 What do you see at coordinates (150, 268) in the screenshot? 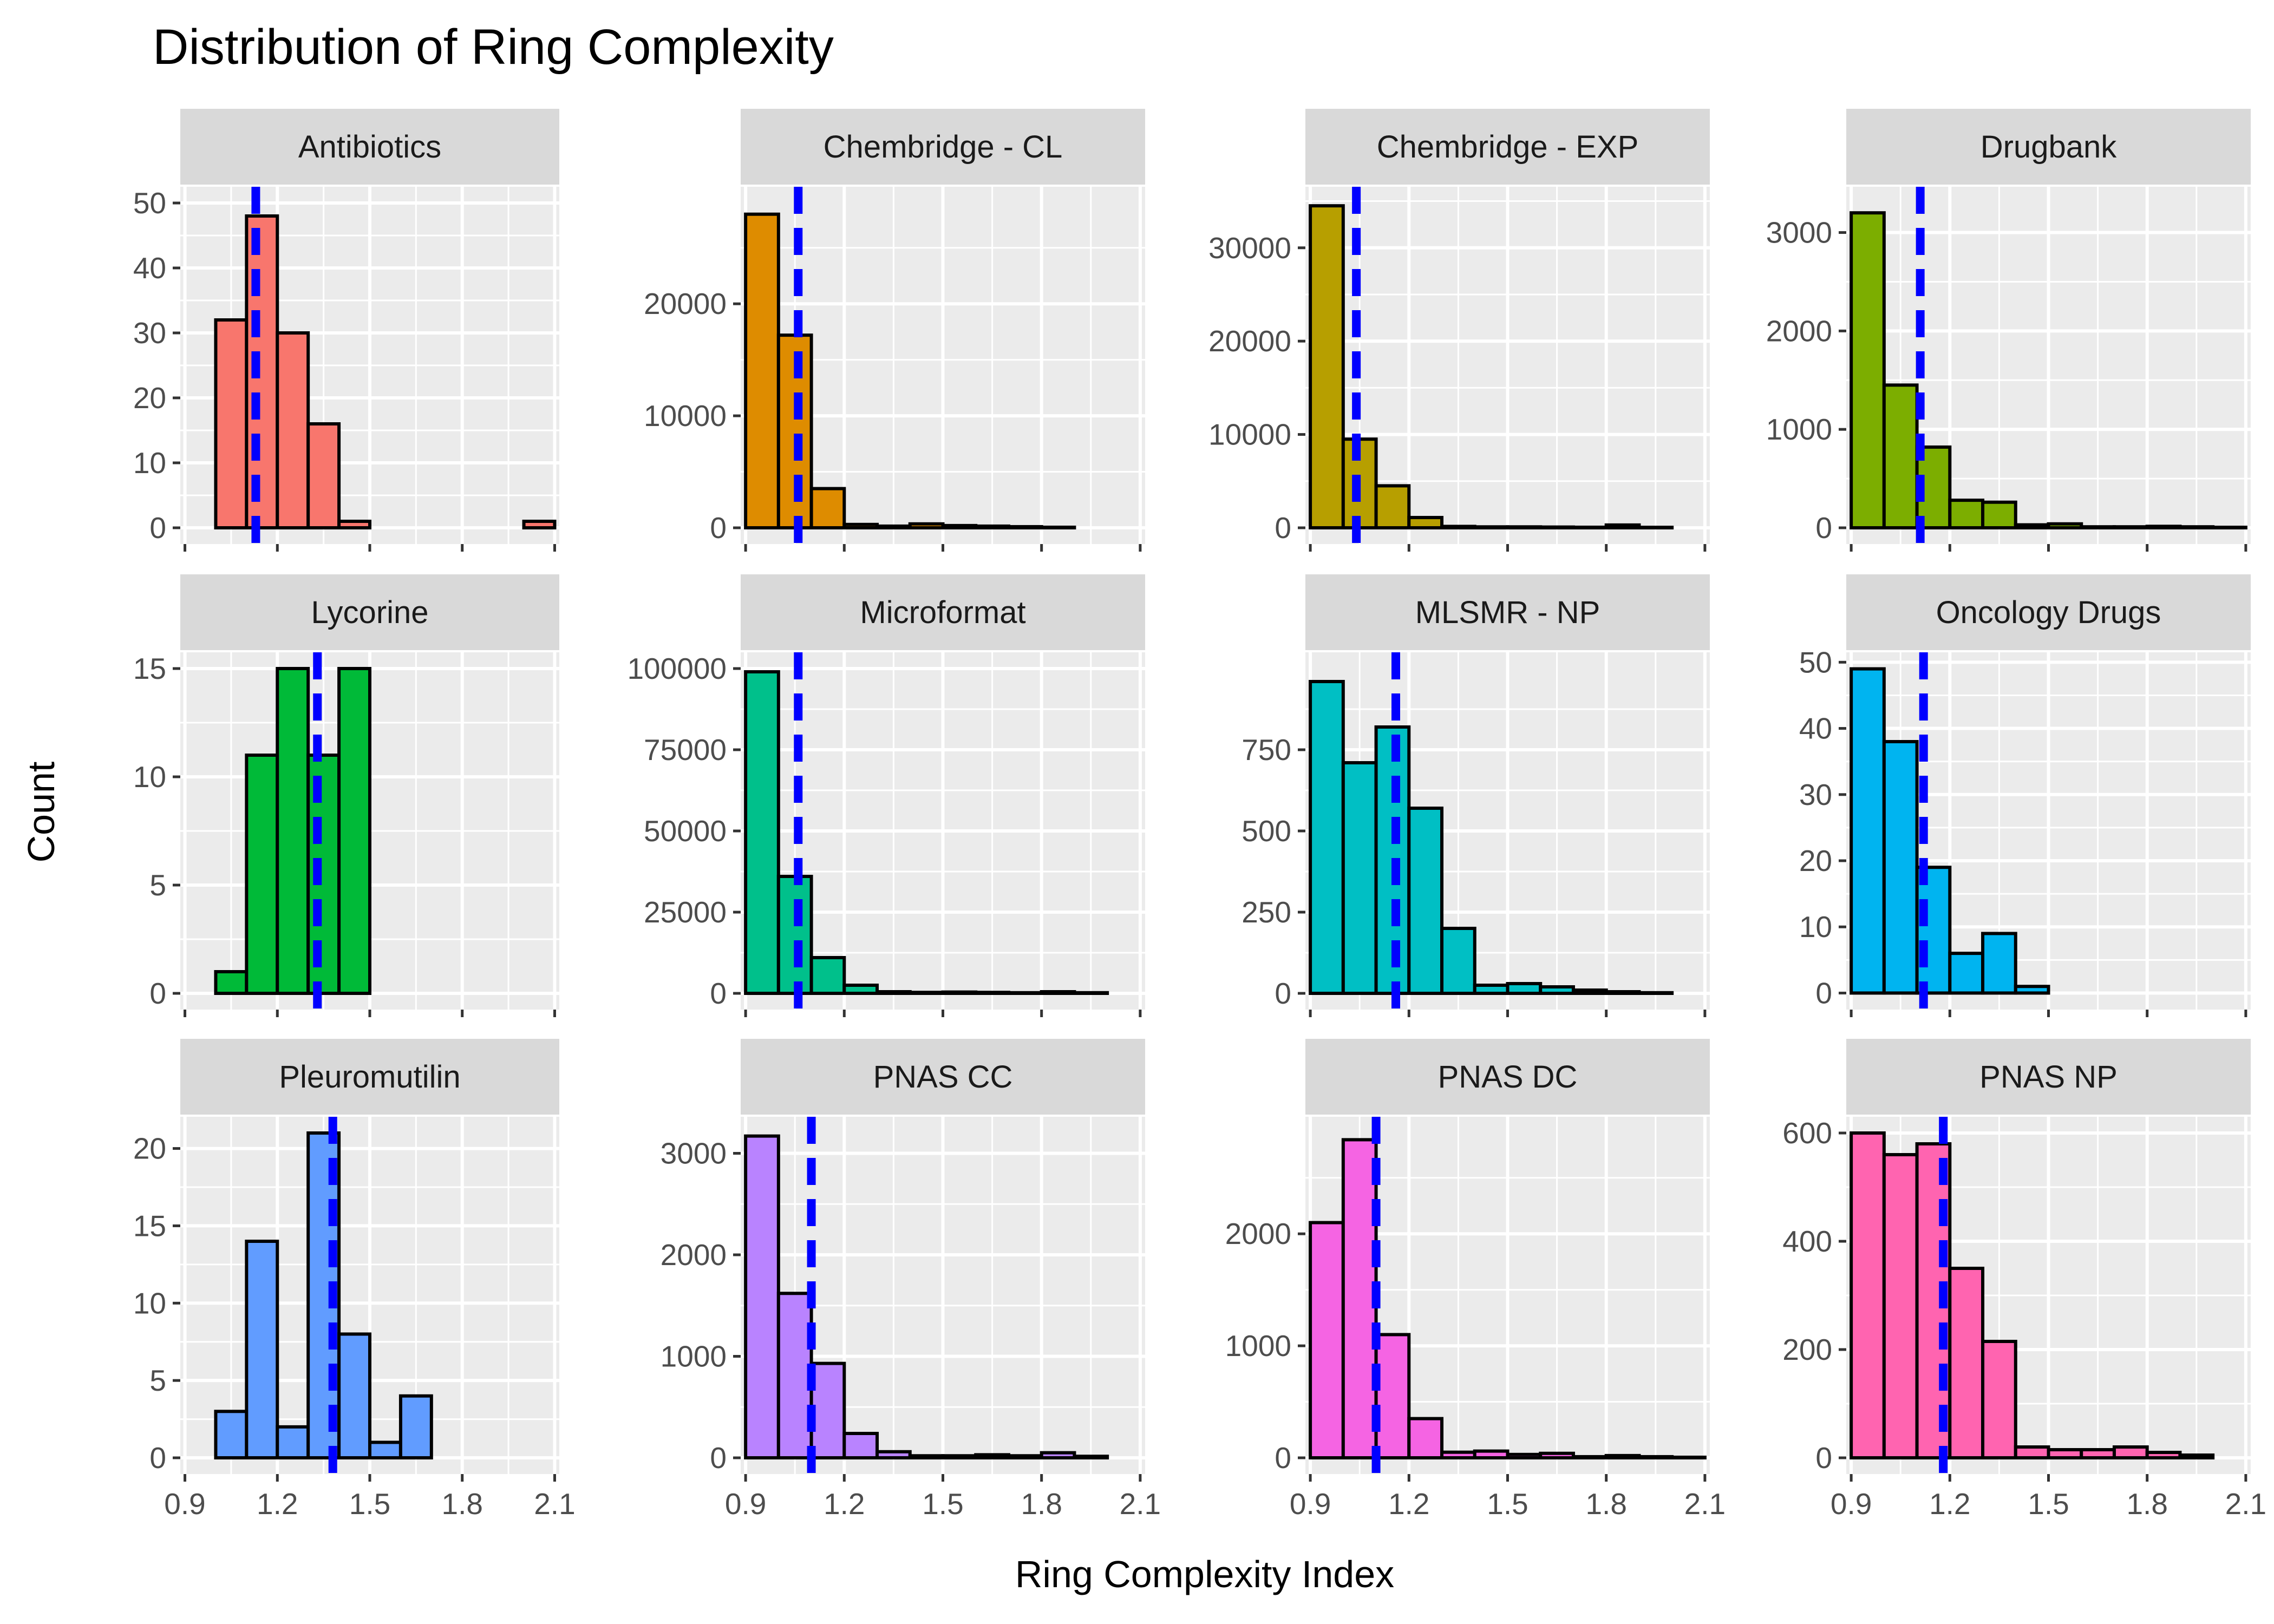
I see `y-tick-label: 40` at bounding box center [150, 268].